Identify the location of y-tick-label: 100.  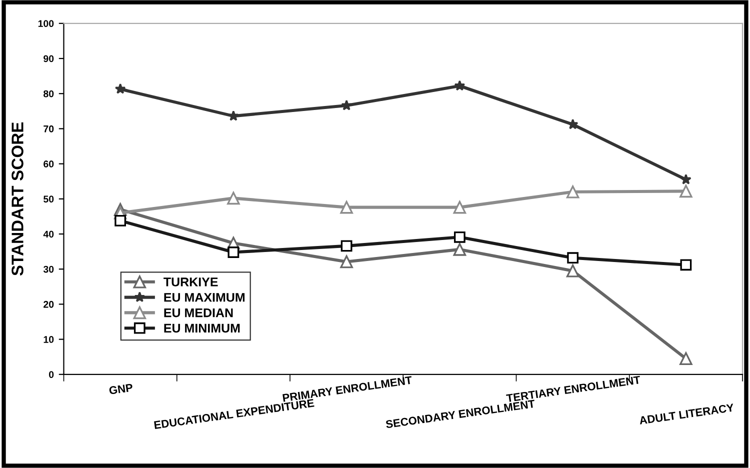
(46, 24).